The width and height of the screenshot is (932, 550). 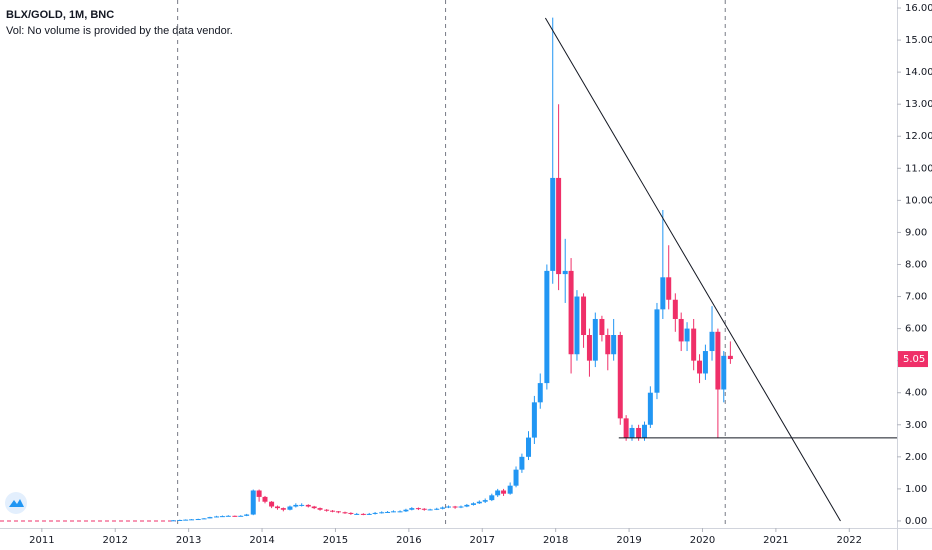 I want to click on y-tick-label: 8.00, so click(x=916, y=264).